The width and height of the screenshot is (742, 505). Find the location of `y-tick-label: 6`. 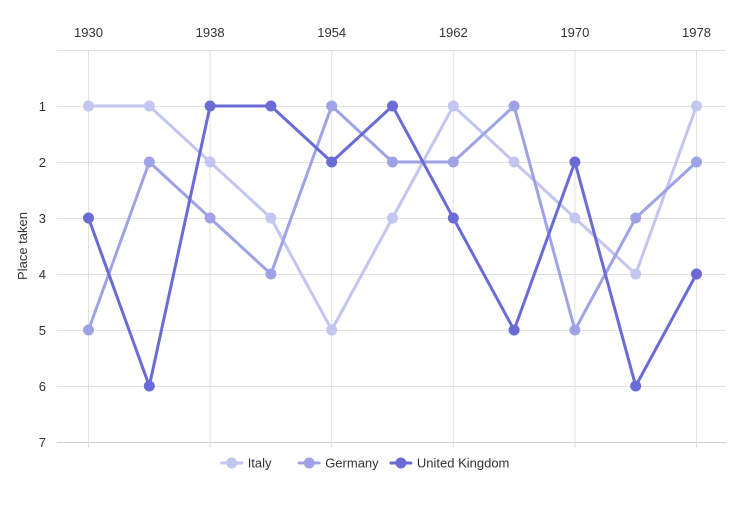

y-tick-label: 6 is located at coordinates (42, 386).